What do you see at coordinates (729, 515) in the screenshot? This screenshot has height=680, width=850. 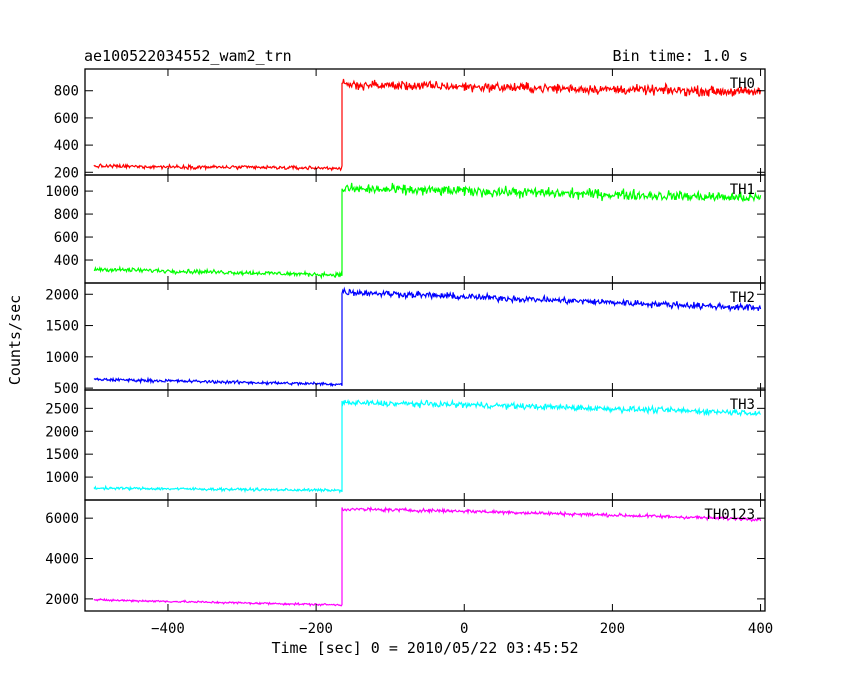 I see `series-label: TH0123` at bounding box center [729, 515].